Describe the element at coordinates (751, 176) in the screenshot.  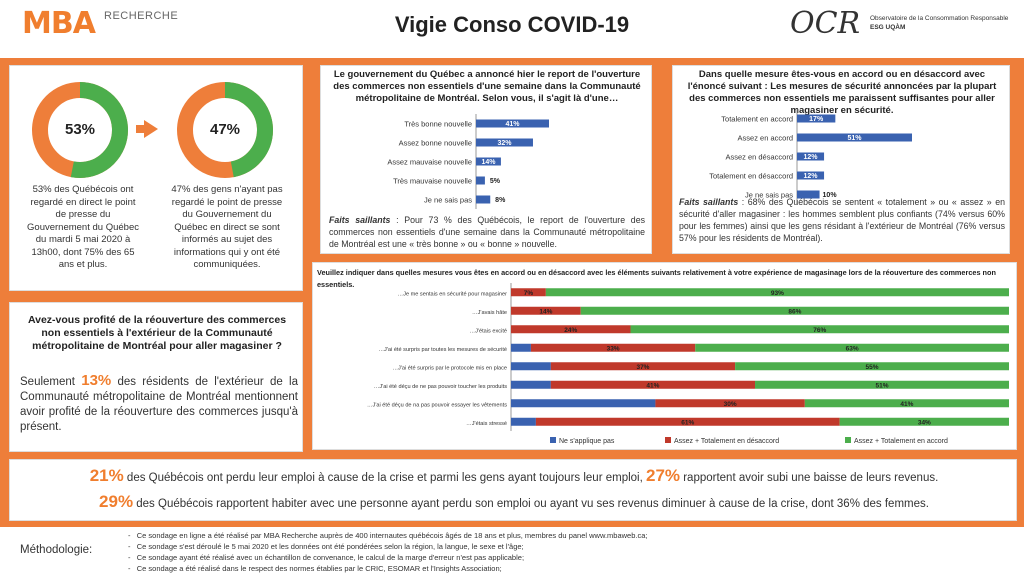
I see `category-label: Totalement en désaccord` at that location.